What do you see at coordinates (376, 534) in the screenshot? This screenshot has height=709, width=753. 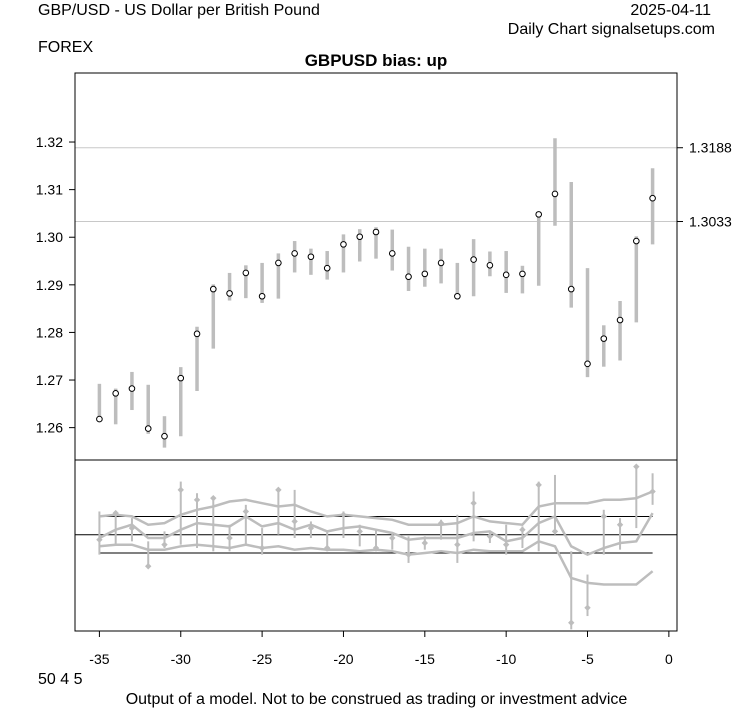 I see `indicator-middle-curve` at bounding box center [376, 534].